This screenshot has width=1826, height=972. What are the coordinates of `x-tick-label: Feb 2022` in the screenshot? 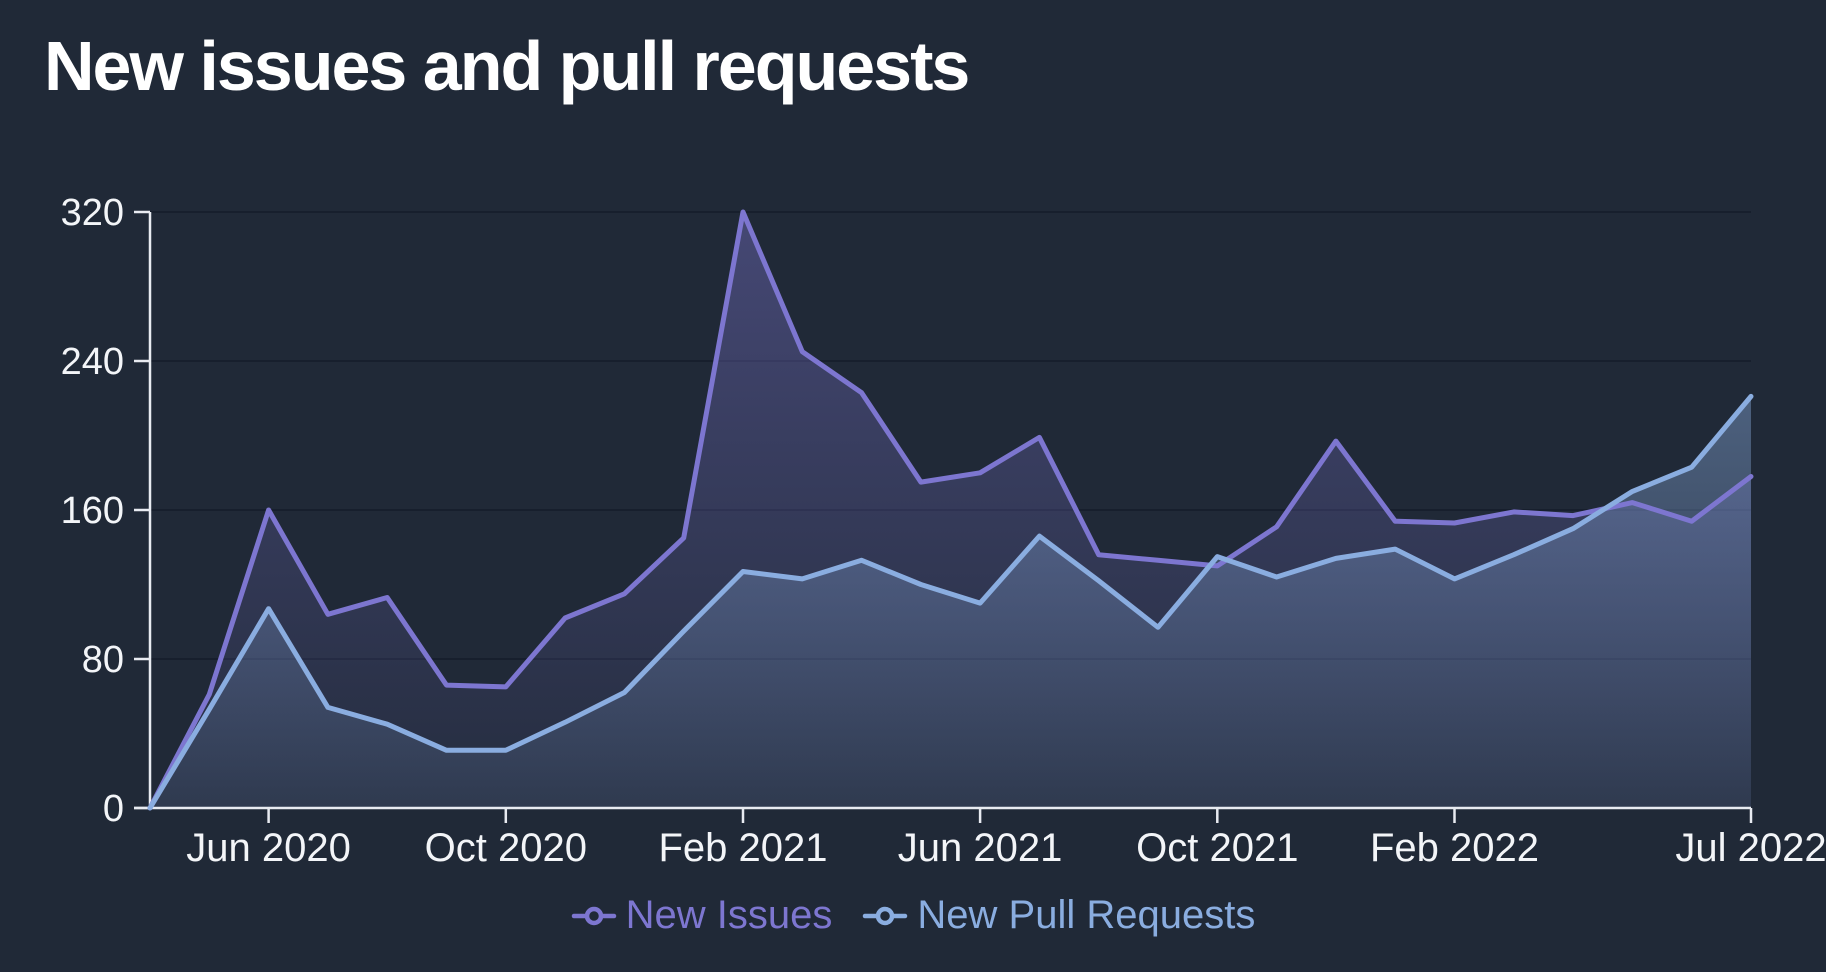 It's located at (1454, 848).